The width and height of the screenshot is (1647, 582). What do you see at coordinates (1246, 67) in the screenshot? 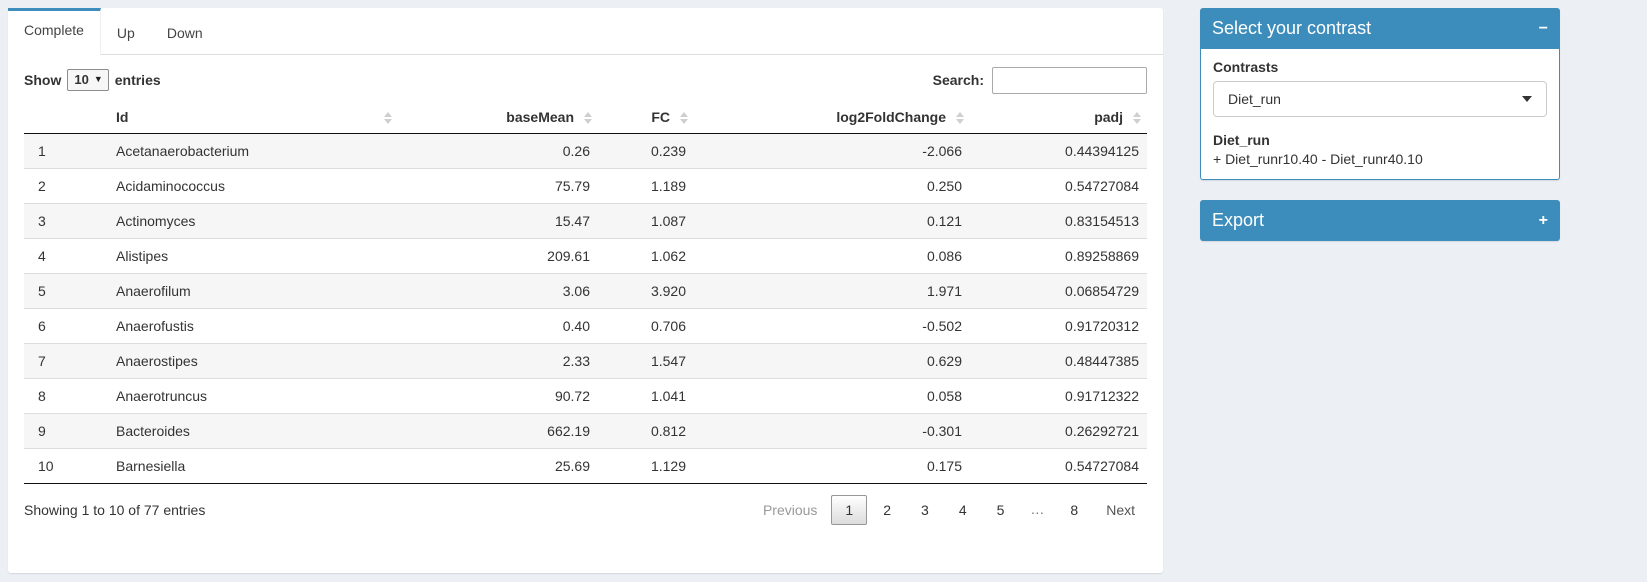
I see `contrasts-label: Contrasts` at bounding box center [1246, 67].